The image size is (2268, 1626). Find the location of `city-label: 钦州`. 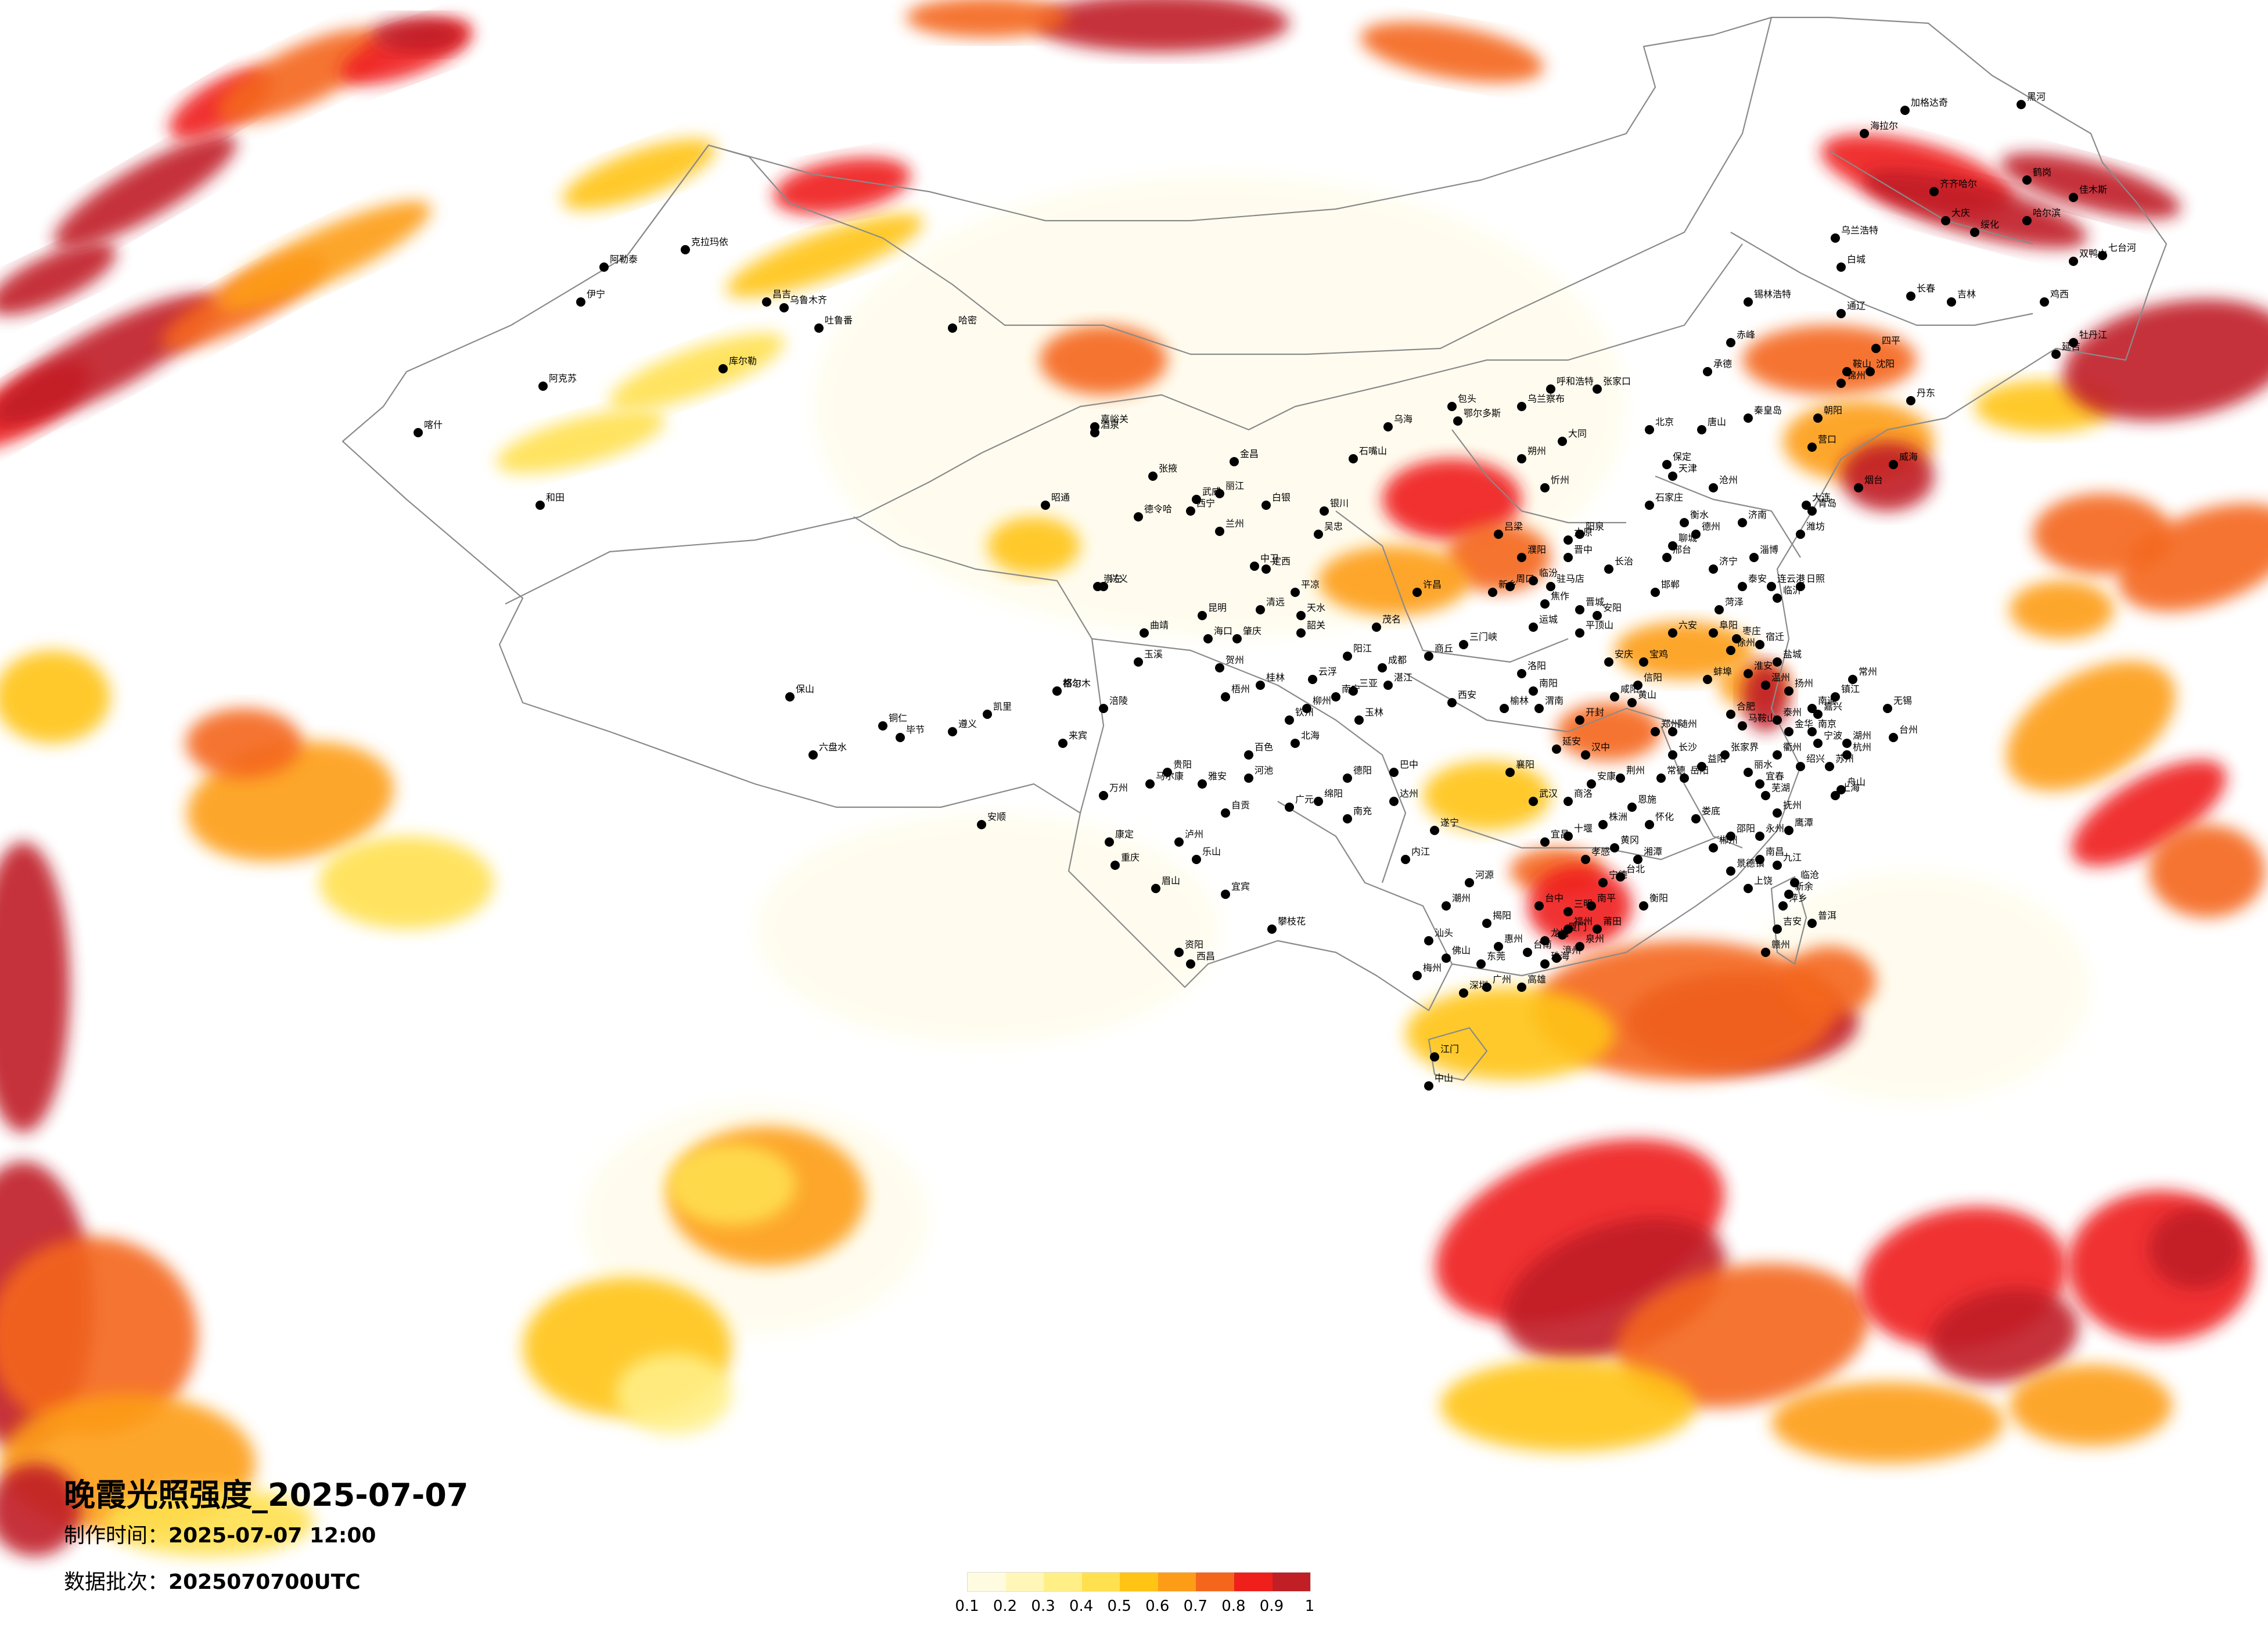

city-label: 钦州 is located at coordinates (1304, 712).